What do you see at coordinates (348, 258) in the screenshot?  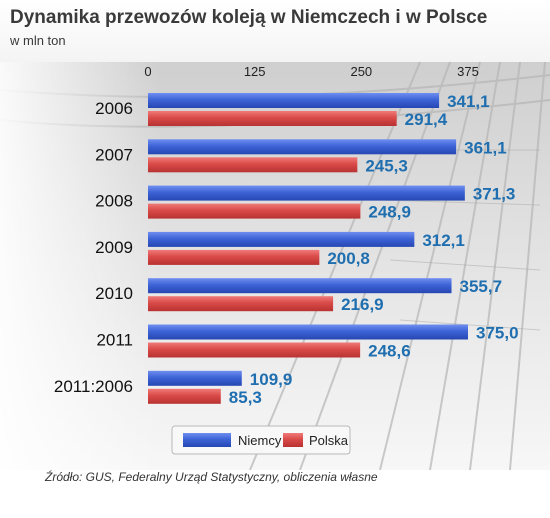 I see `bar-value-label: 200,8` at bounding box center [348, 258].